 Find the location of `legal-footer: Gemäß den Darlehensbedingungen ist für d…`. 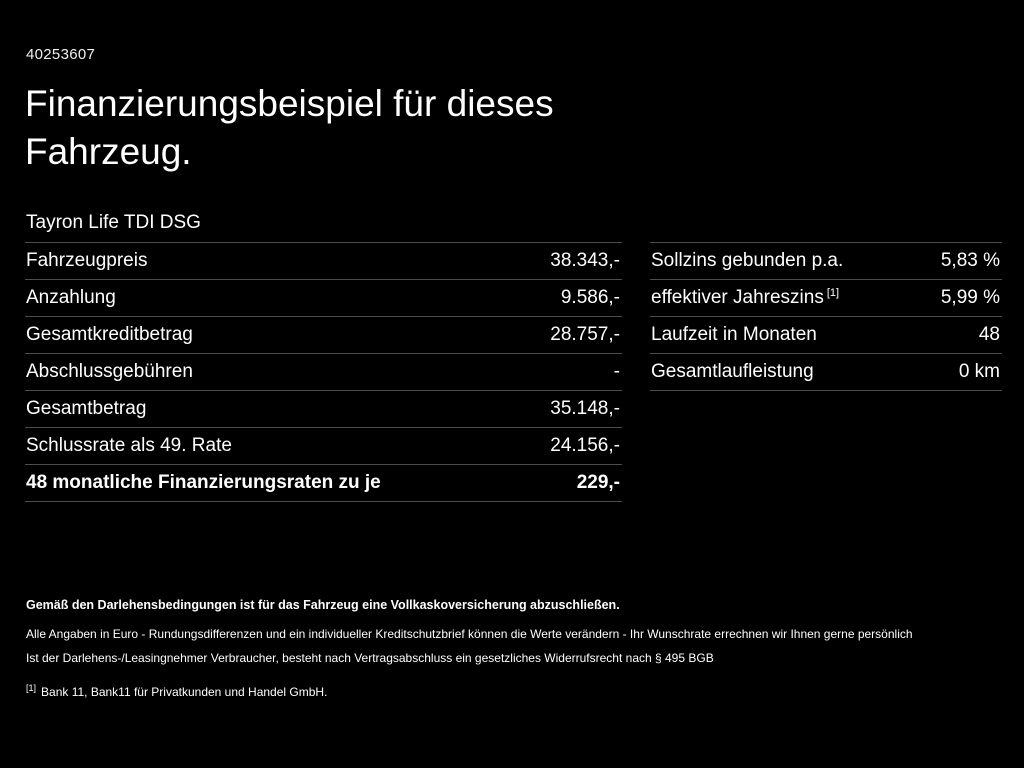

legal-footer: Gemäß den Darlehensbedingungen ist für d… is located at coordinates (513, 648).